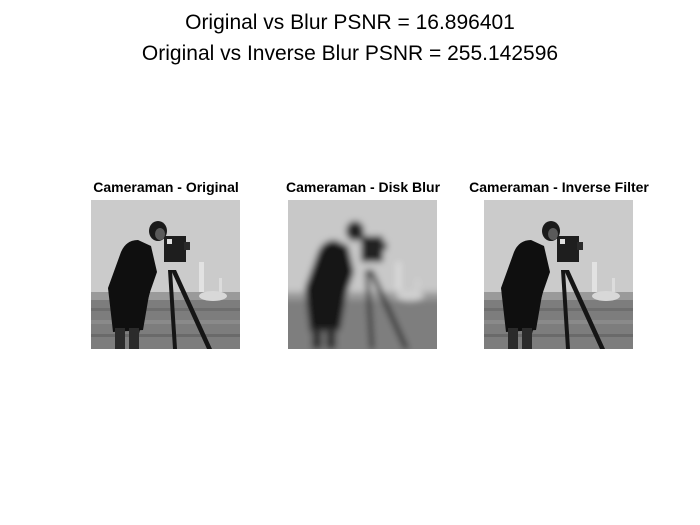 The image size is (700, 525). Describe the element at coordinates (363, 187) in the screenshot. I see `subplot-title-disk-blur: Cameraman - Disk Blur` at that location.